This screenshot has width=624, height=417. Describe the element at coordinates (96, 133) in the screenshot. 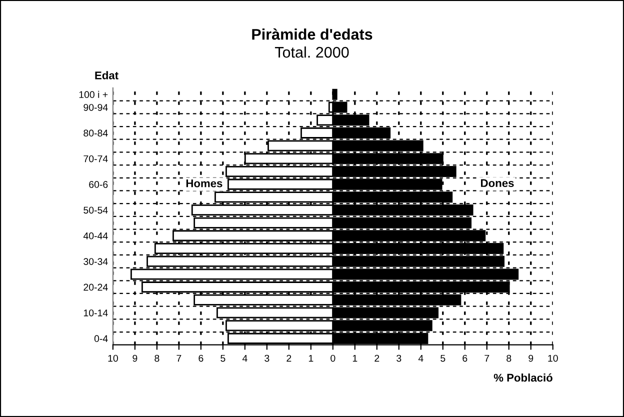

I see `y-tick-label: 80-84` at that location.